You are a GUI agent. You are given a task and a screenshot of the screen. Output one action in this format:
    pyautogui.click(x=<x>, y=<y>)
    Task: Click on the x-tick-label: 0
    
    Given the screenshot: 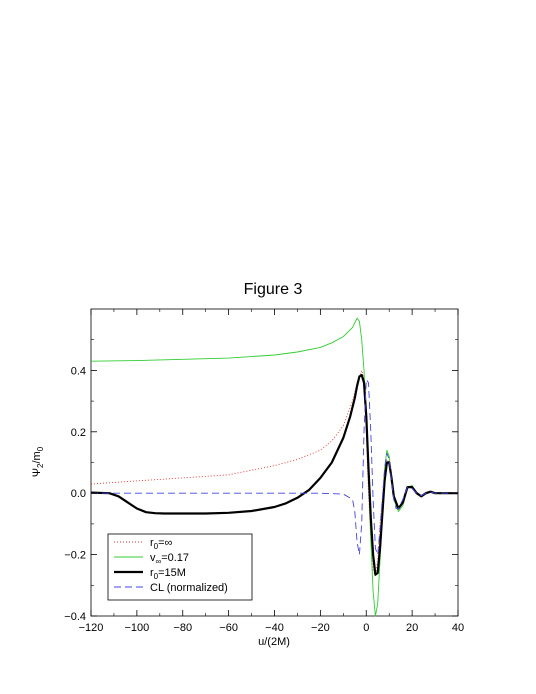 What is the action you would take?
    pyautogui.click(x=366, y=628)
    